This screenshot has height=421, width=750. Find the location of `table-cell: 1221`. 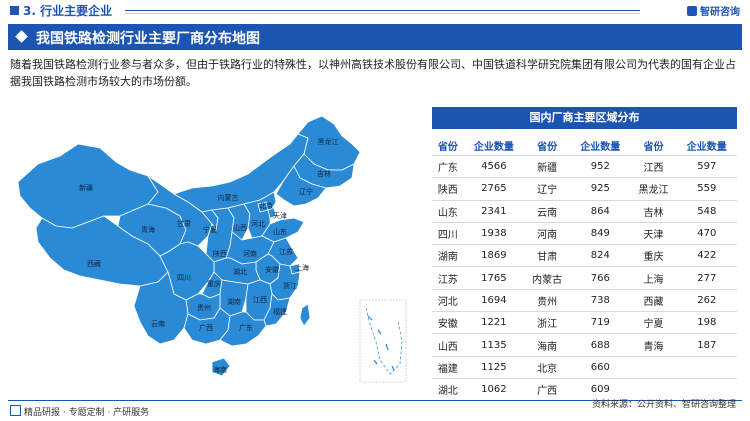

table-cell: 1221 is located at coordinates (494, 323).